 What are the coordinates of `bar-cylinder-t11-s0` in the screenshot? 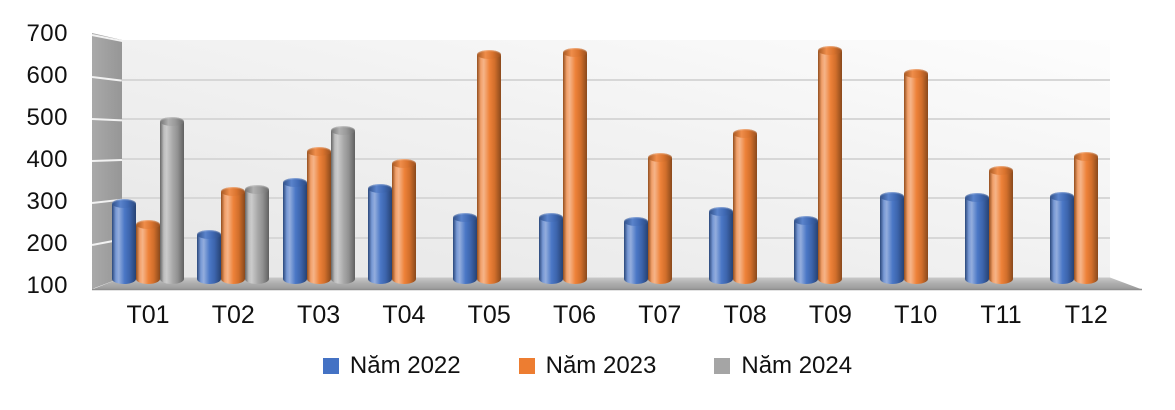 It's located at (977, 239).